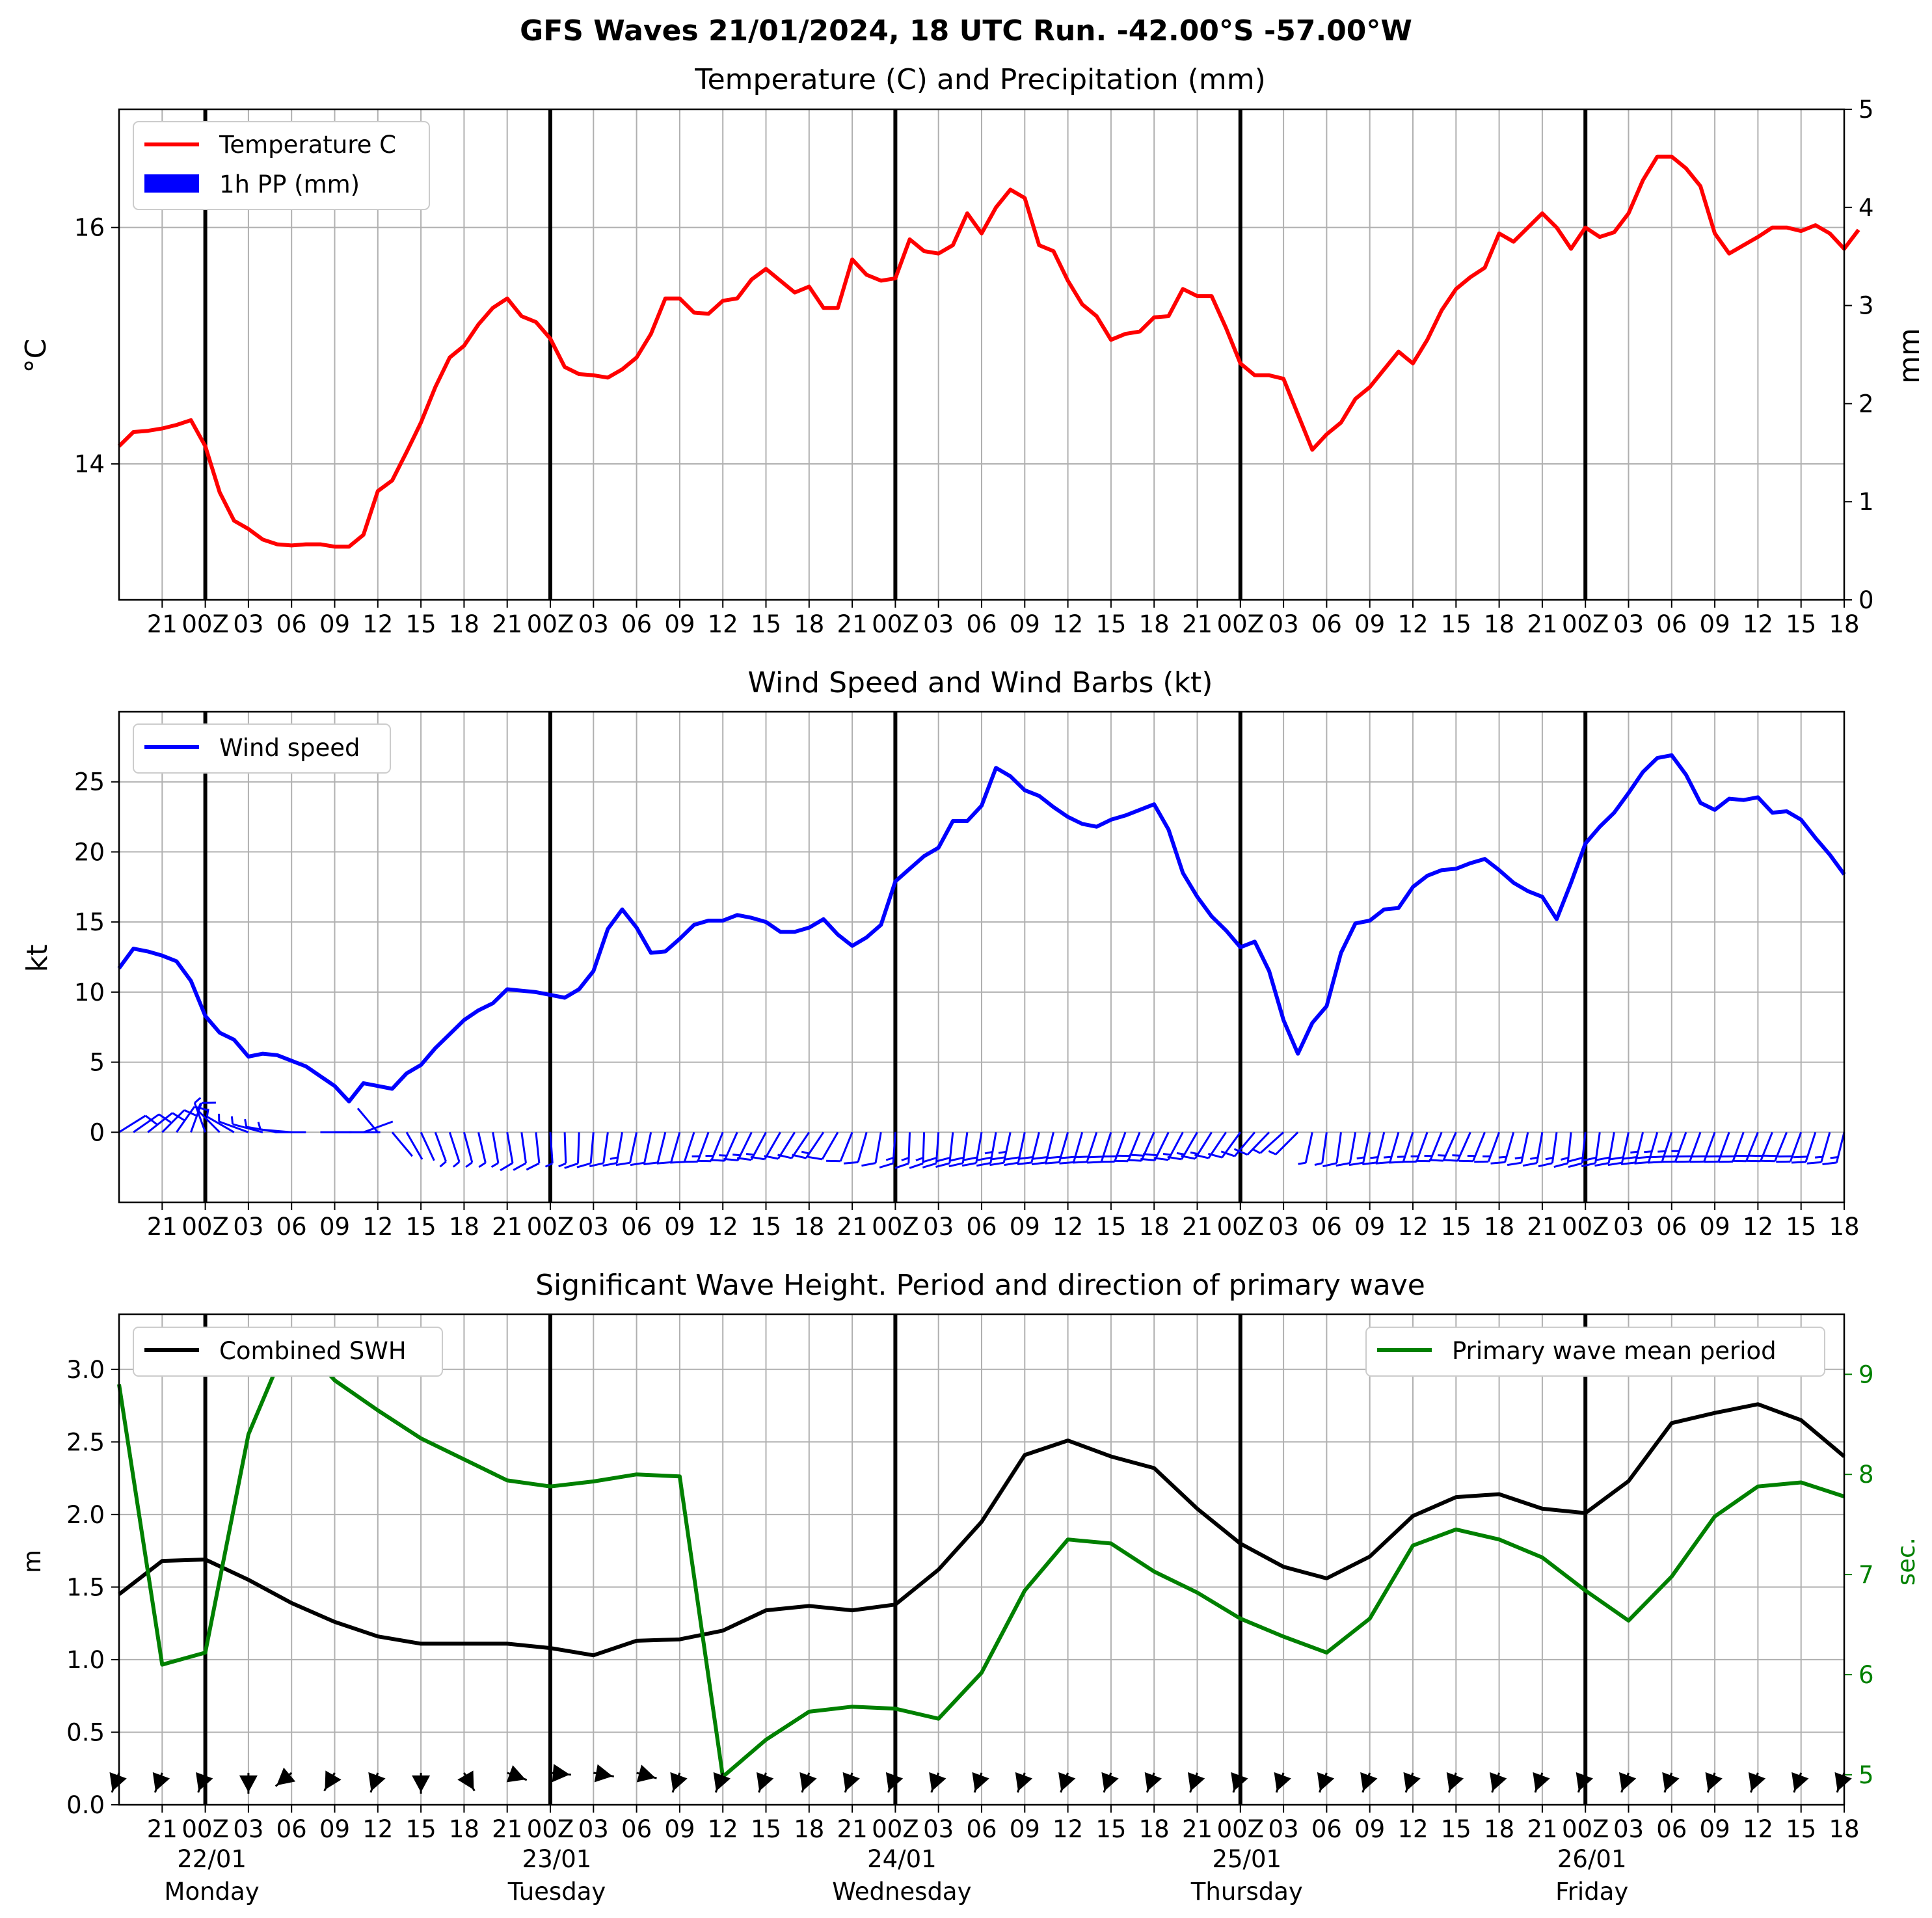  I want to click on panel2-legend: Wind speed, so click(262, 748).